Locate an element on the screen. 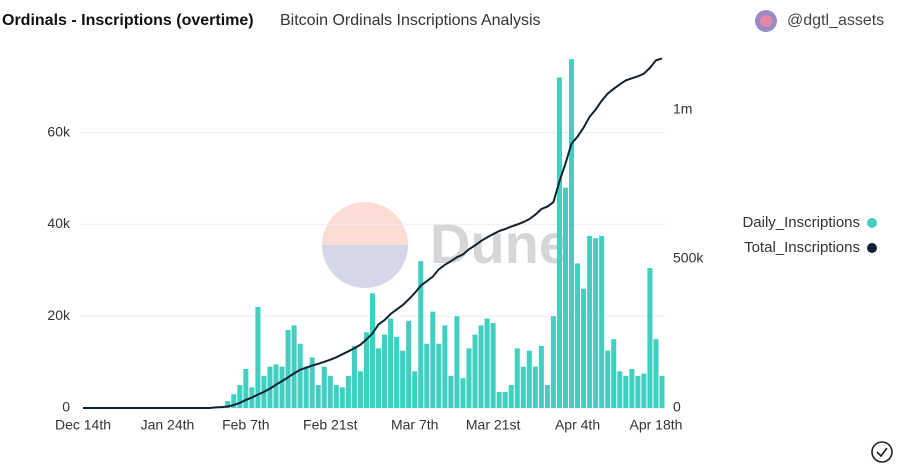  check-icon is located at coordinates (882, 452).